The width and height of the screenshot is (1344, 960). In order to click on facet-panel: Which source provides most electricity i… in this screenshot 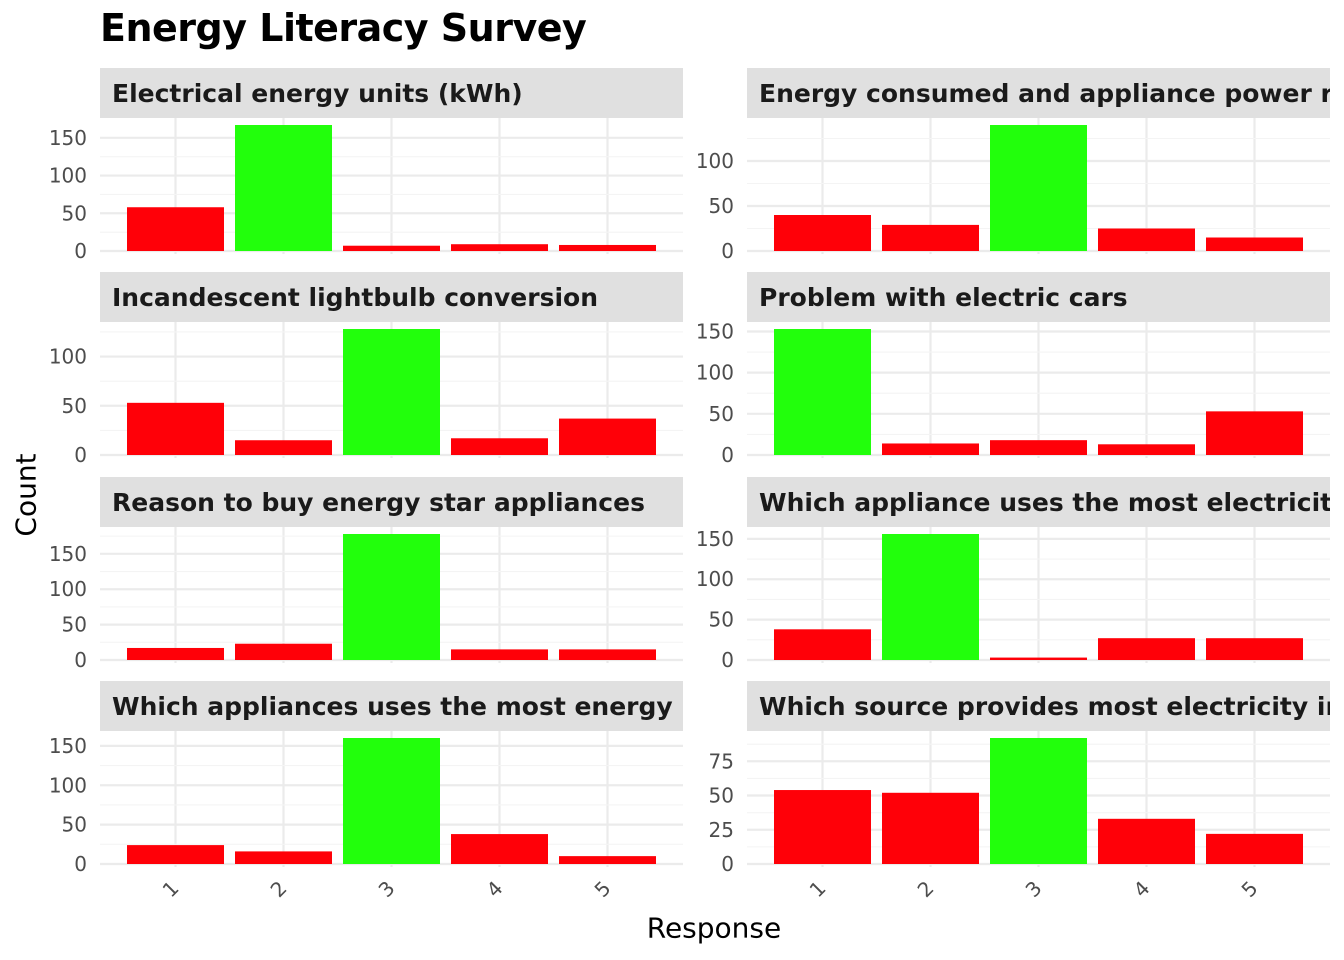, I will do `click(1019, 791)`.